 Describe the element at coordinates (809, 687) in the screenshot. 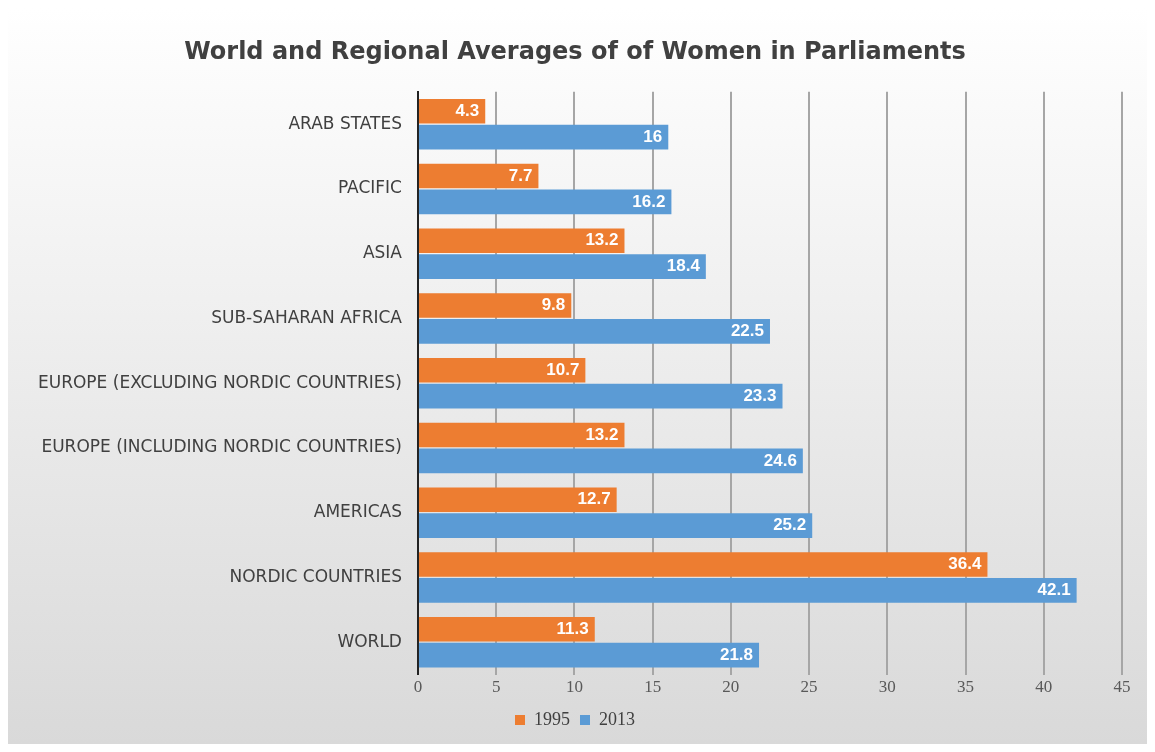

I see `x-tick-label: 25` at that location.